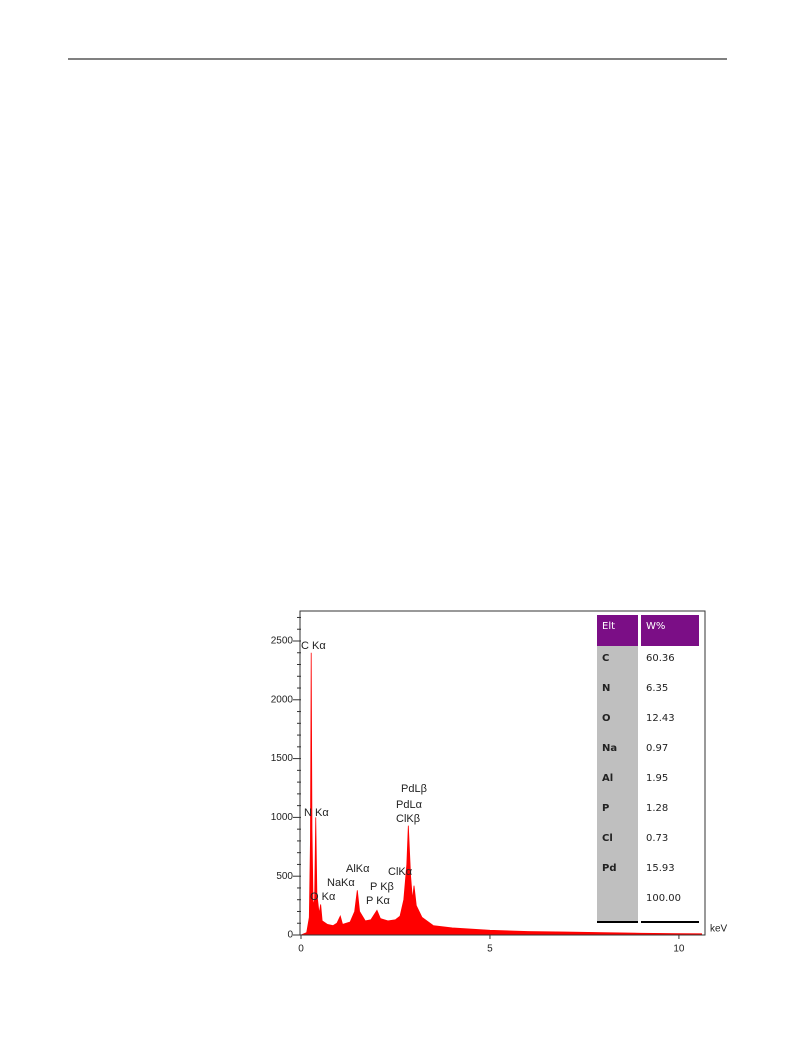  I want to click on peak-label: C Kα, so click(313, 646).